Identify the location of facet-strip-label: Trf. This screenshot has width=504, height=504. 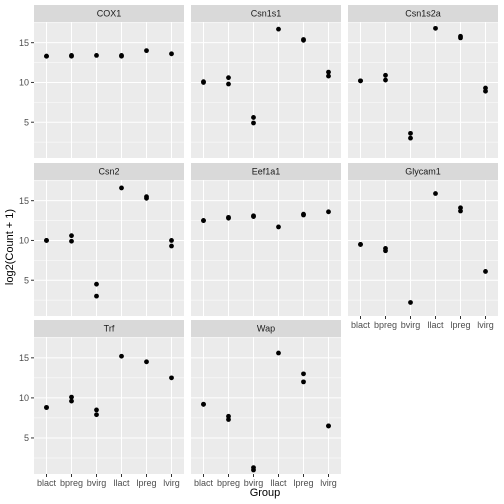
(109, 329).